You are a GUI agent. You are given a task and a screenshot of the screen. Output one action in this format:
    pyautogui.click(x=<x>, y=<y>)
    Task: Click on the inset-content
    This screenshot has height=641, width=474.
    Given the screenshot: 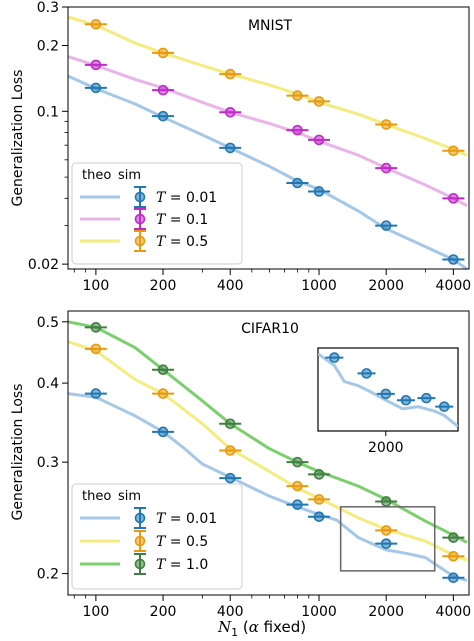 What is the action you would take?
    pyautogui.click(x=388, y=390)
    